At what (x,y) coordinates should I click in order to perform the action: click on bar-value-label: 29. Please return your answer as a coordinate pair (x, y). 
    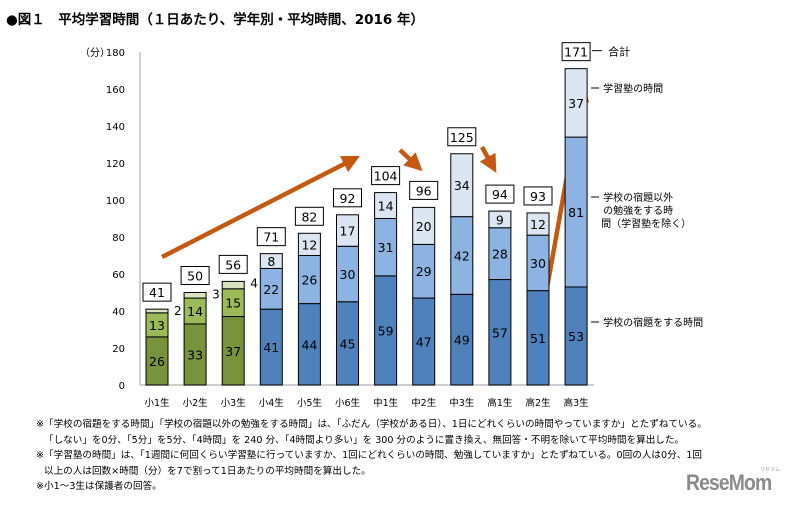
    Looking at the image, I should click on (424, 271).